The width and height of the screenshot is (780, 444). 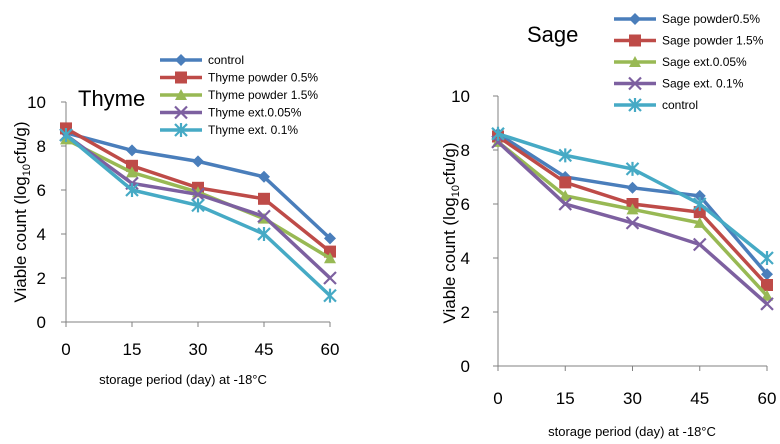 What do you see at coordinates (703, 84) in the screenshot?
I see `legend-label: Sage ext. 0.1%` at bounding box center [703, 84].